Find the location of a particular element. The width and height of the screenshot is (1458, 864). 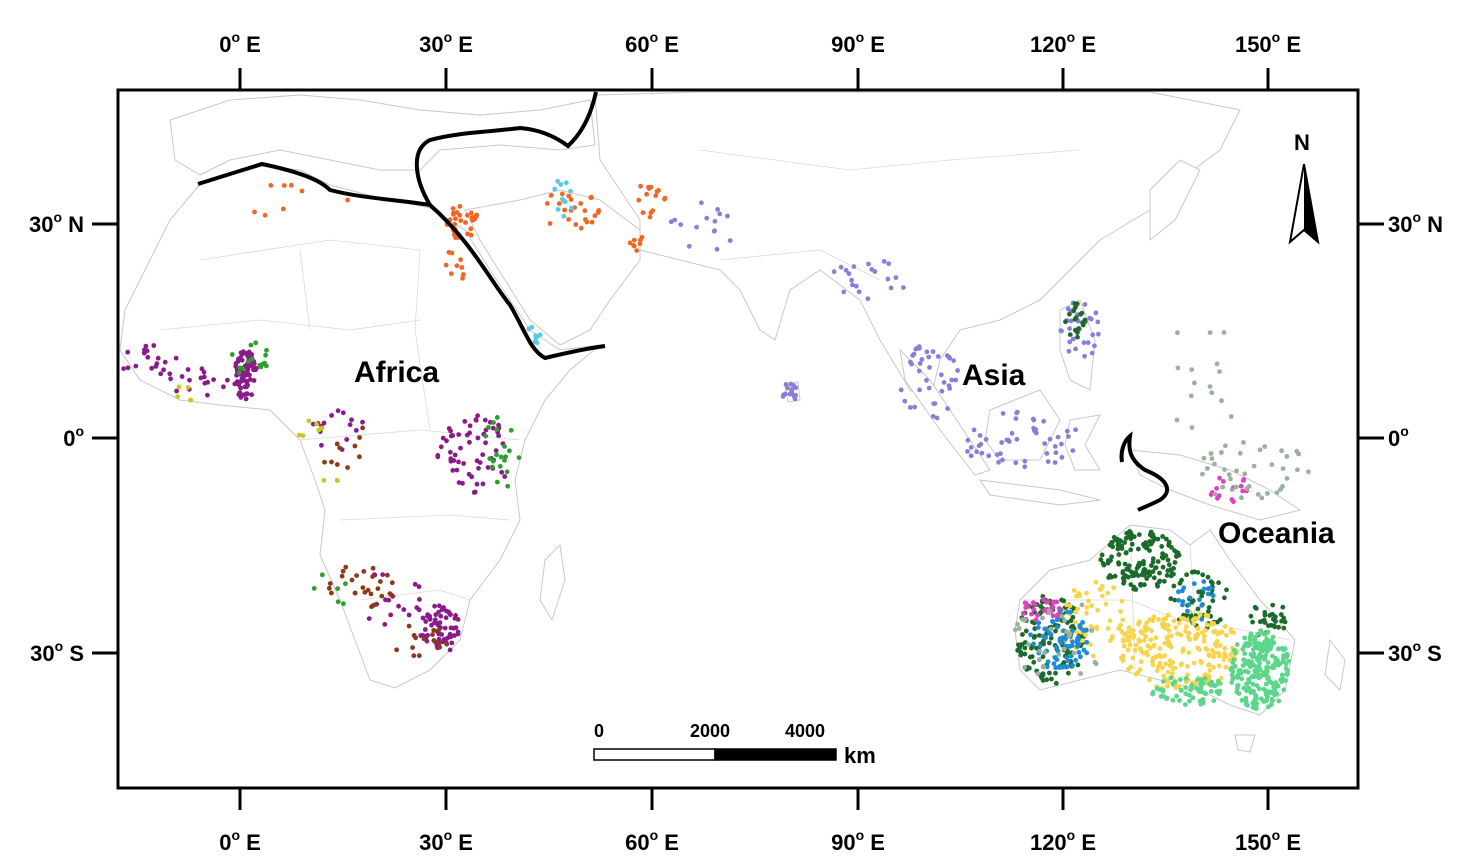

scale-bar: 0 2000 4000 km is located at coordinates (734, 744).